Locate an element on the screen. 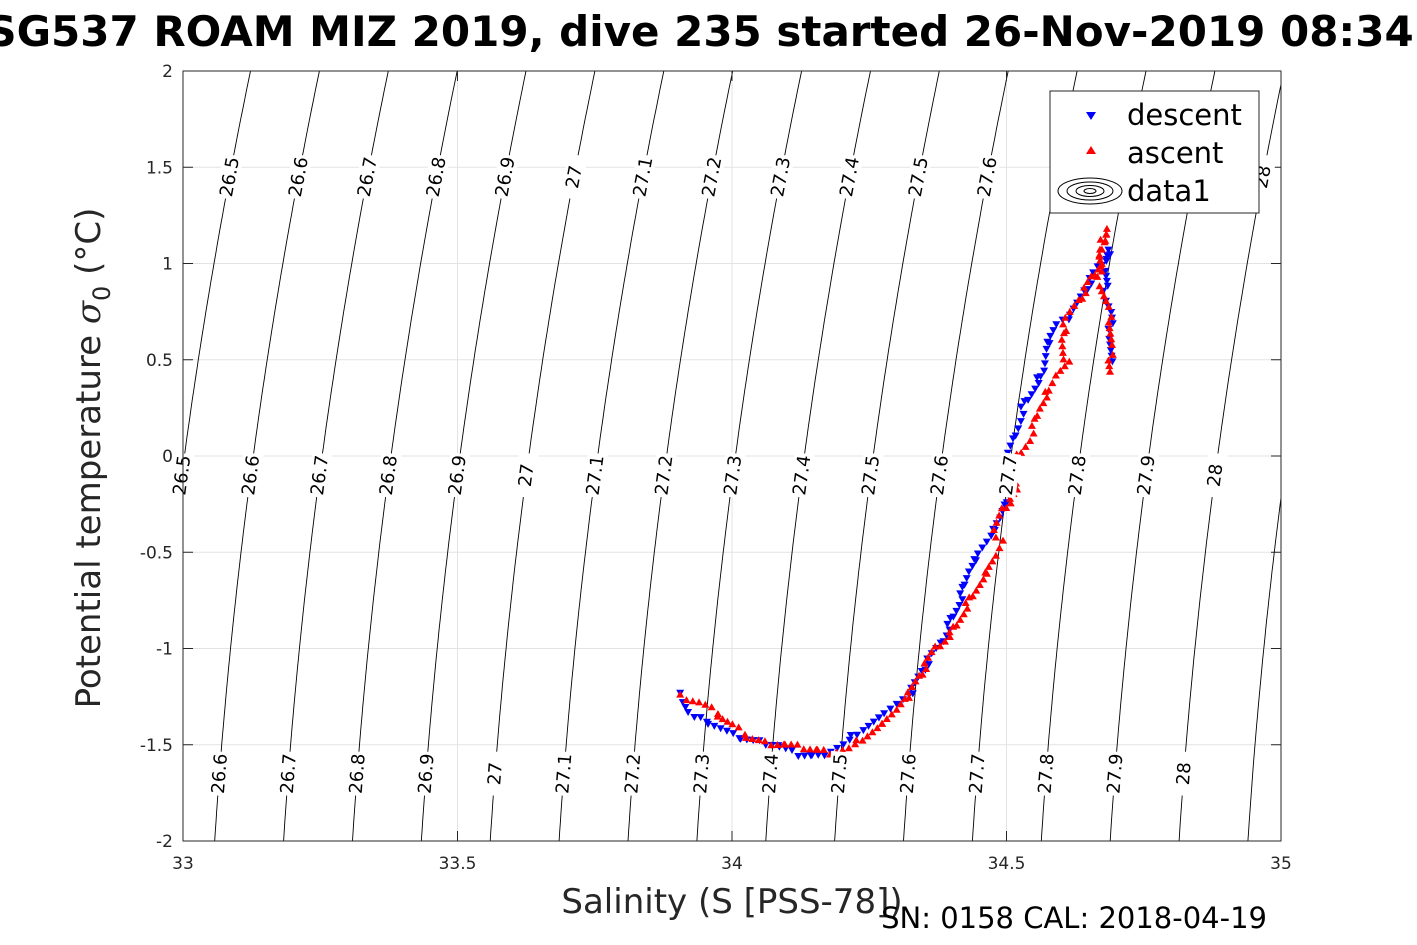 This screenshot has width=1417, height=945. calibration-footer: SN: 0158 CAL: 2018-04-19 is located at coordinates (1074, 918).